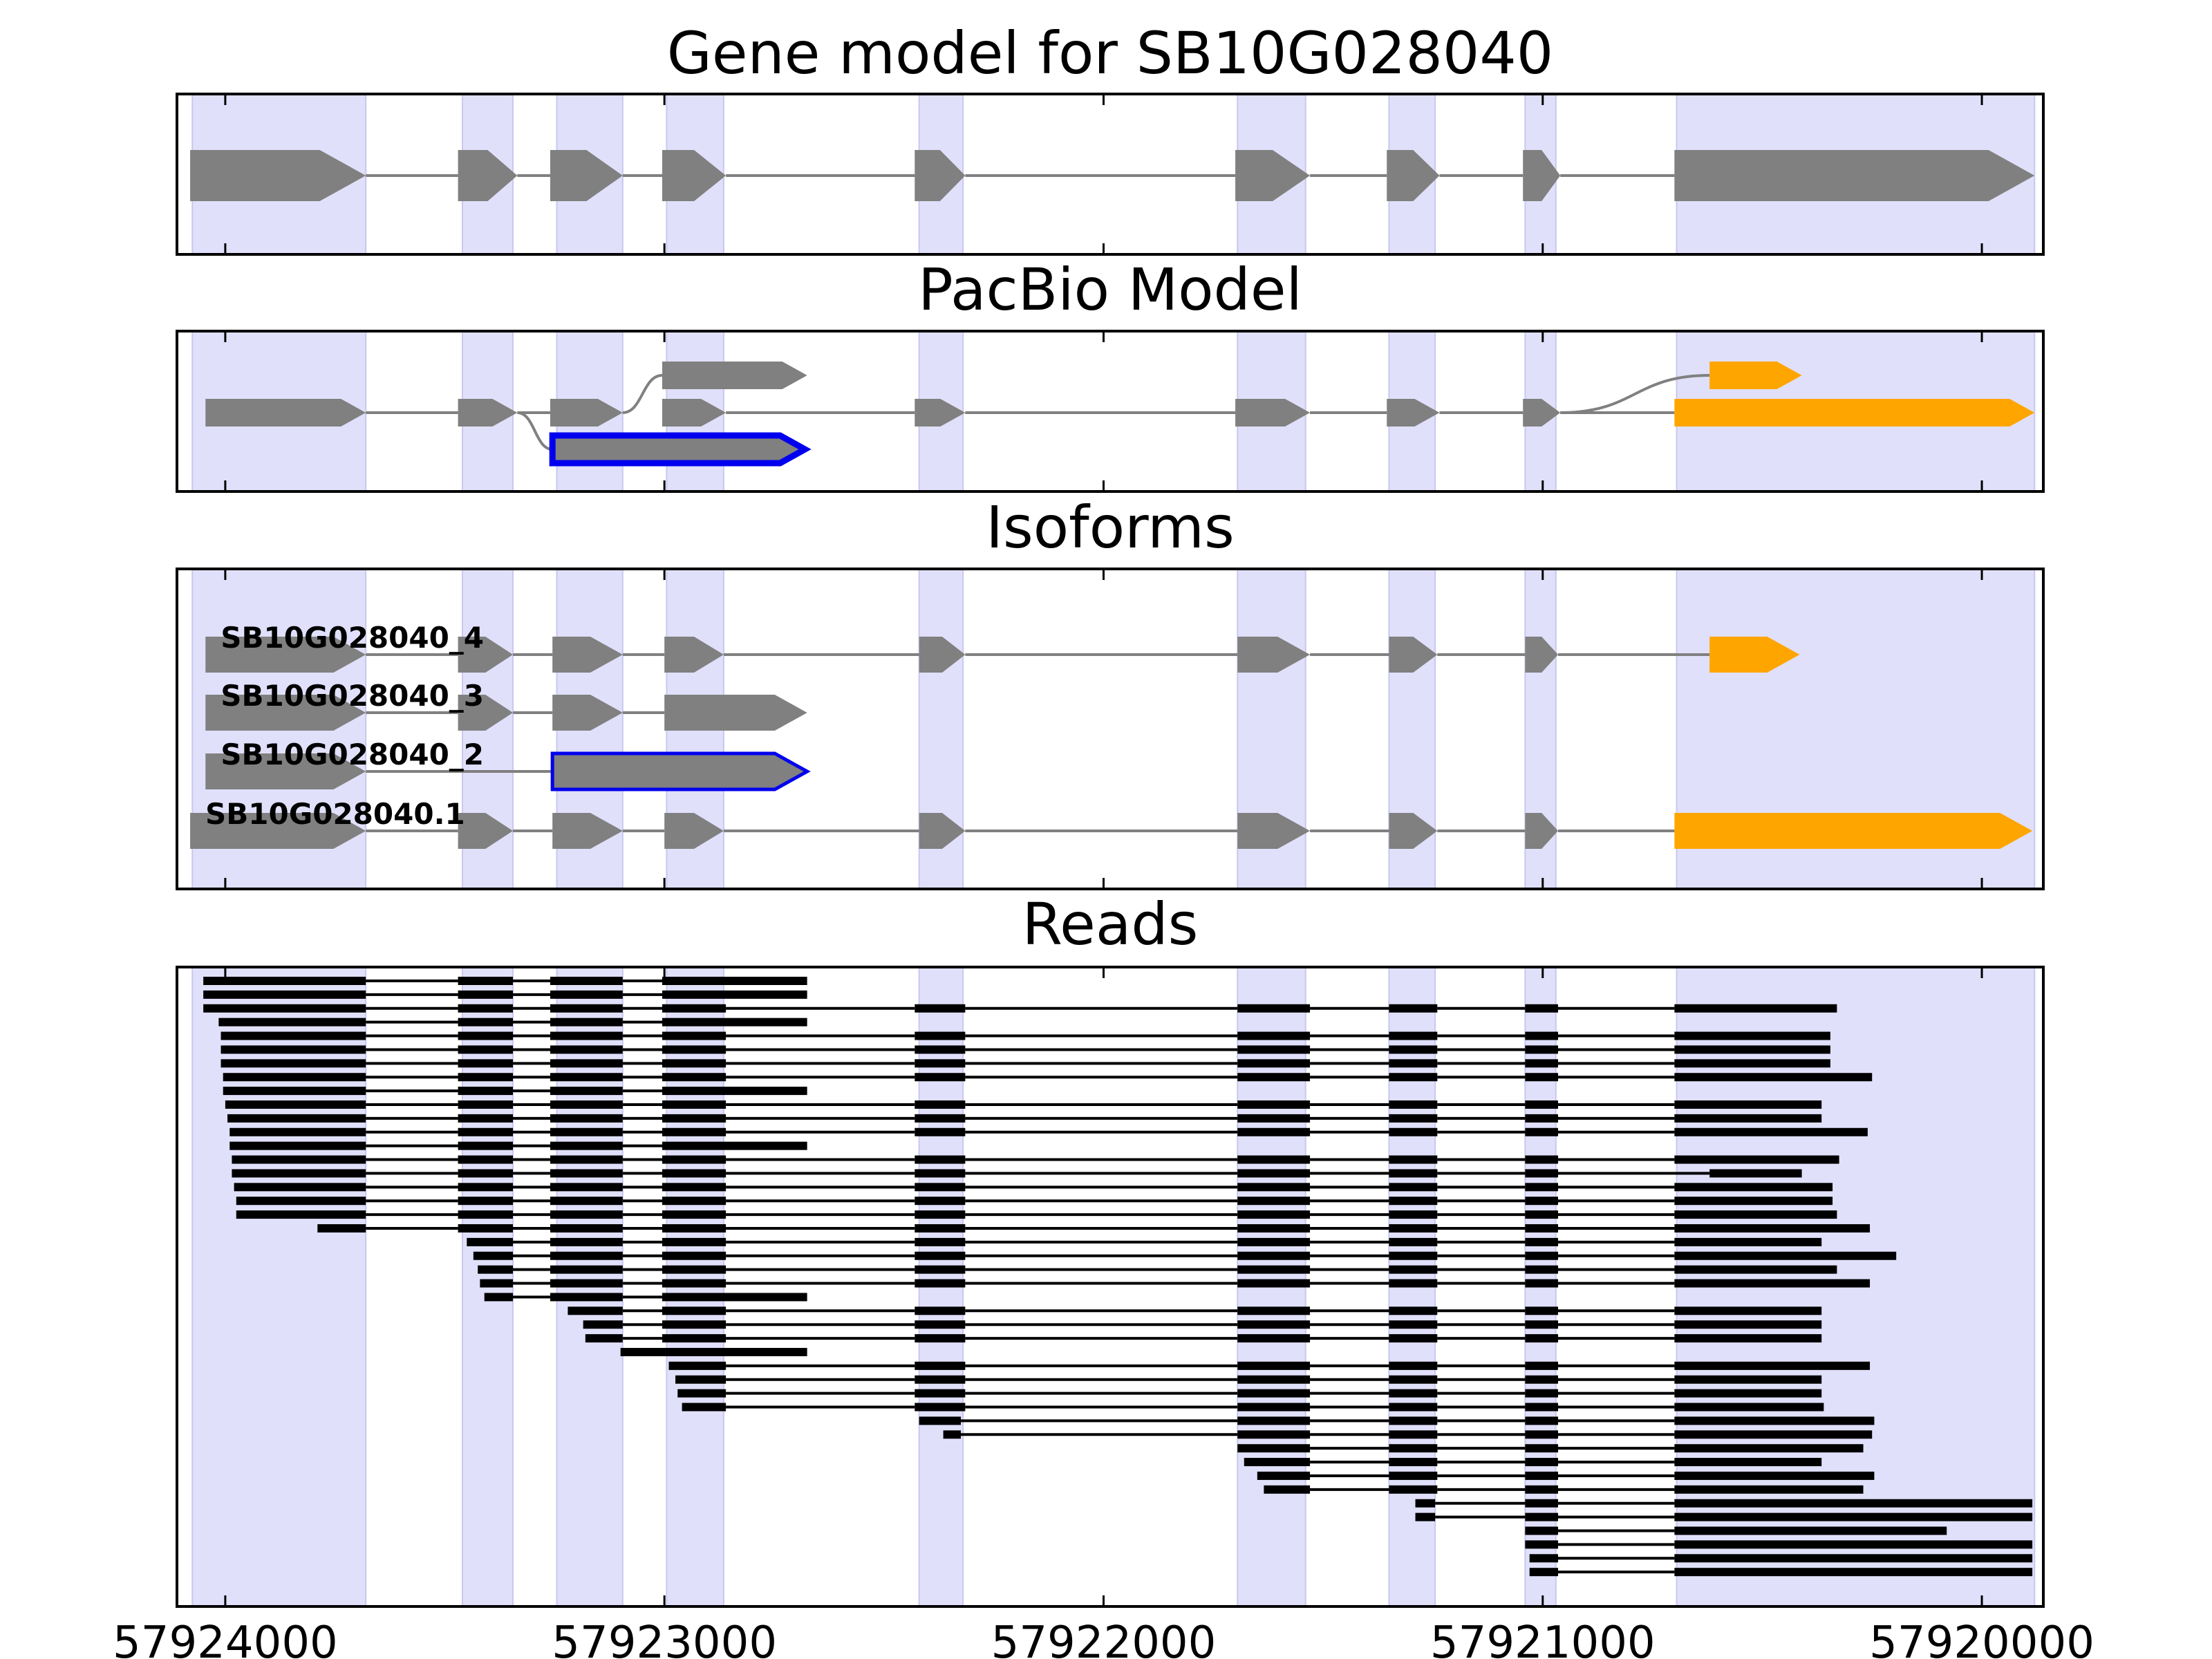 This screenshot has height=1659, width=2212. What do you see at coordinates (1543, 1638) in the screenshot?
I see `x-tick-label: 57921000` at bounding box center [1543, 1638].